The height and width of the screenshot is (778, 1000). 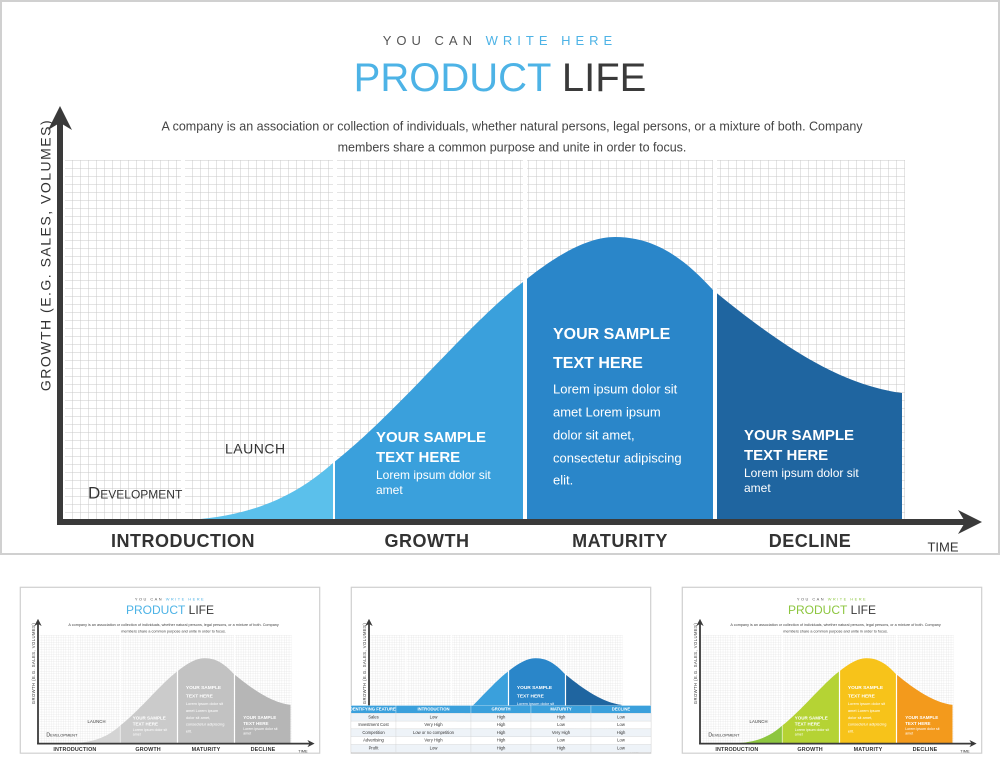 What do you see at coordinates (433, 709) in the screenshot?
I see `table-header: INTRODUCTION` at bounding box center [433, 709].